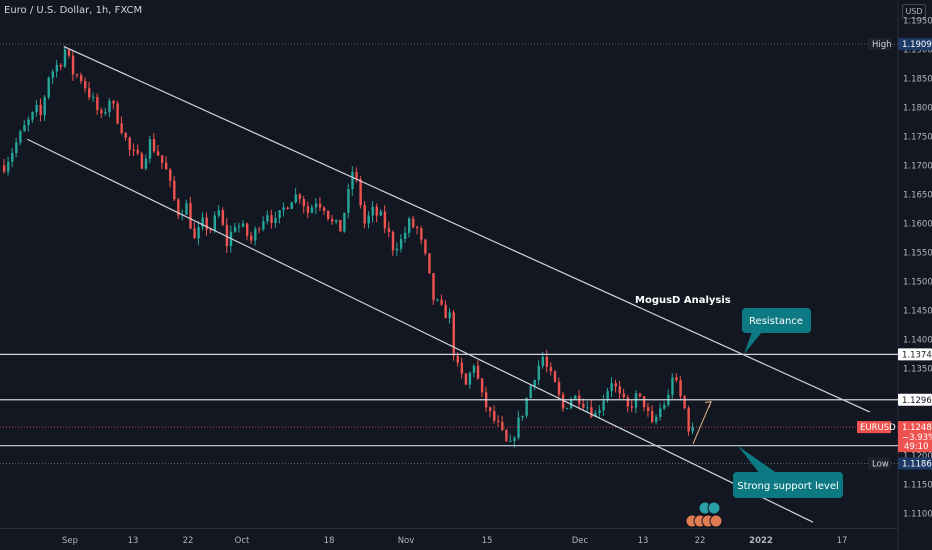 This screenshot has height=550, width=932. What do you see at coordinates (788, 485) in the screenshot?
I see `support-bubble` at bounding box center [788, 485].